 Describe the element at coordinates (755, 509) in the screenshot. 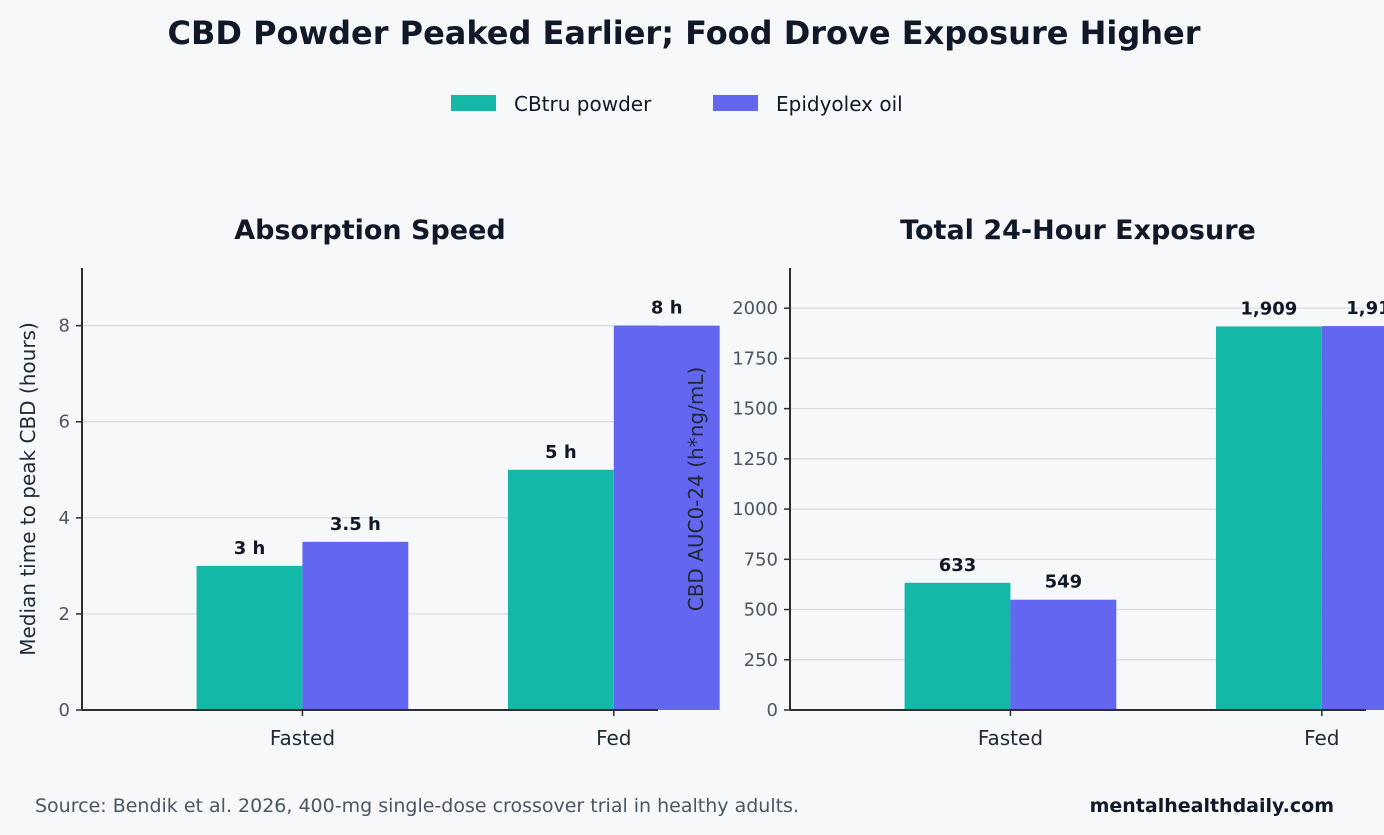

I see `y-tick-label: 1000` at that location.